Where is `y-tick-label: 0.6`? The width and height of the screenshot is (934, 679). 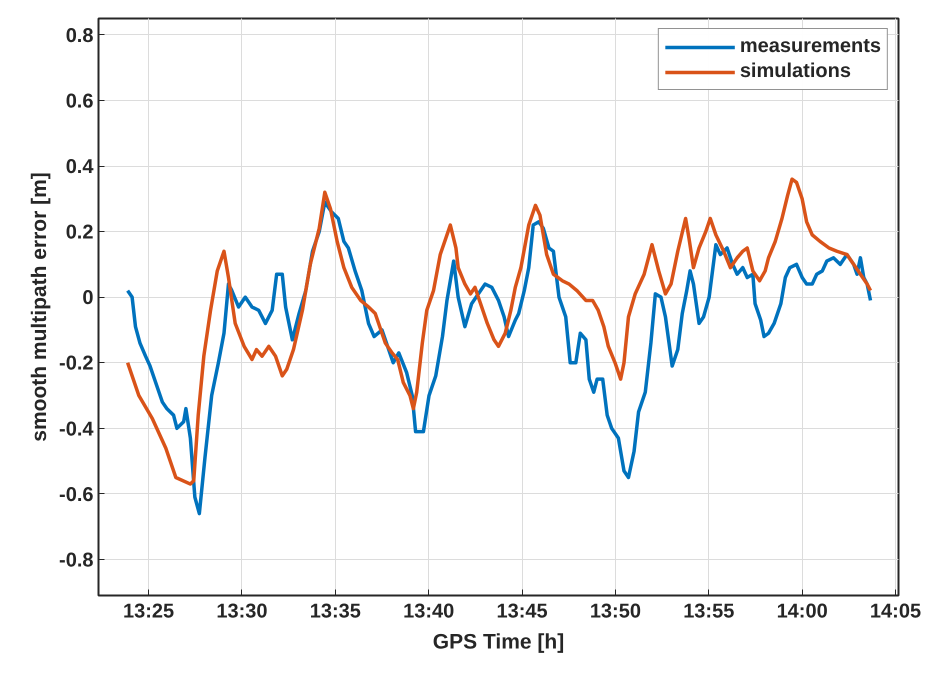 y-tick-label: 0.6 is located at coordinates (80, 101).